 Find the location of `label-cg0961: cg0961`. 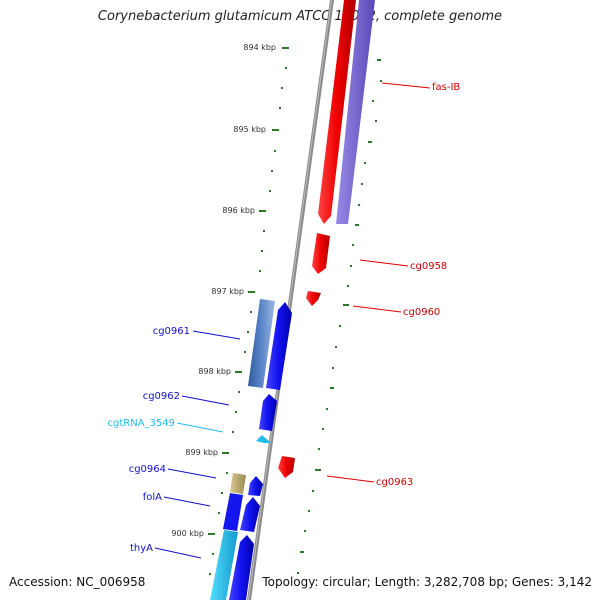

label-cg0961: cg0961 is located at coordinates (171, 331).